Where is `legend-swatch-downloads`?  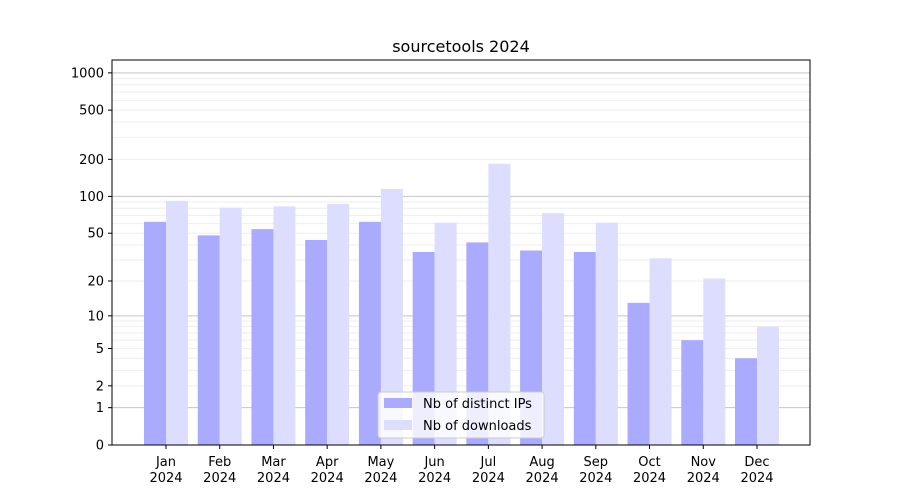 legend-swatch-downloads is located at coordinates (398, 425).